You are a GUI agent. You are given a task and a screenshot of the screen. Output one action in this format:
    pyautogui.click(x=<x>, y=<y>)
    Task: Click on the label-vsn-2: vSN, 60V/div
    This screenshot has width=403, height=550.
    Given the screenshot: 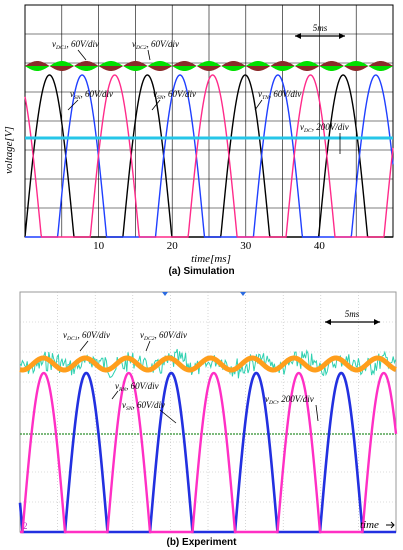 What is the action you would take?
    pyautogui.click(x=174, y=95)
    